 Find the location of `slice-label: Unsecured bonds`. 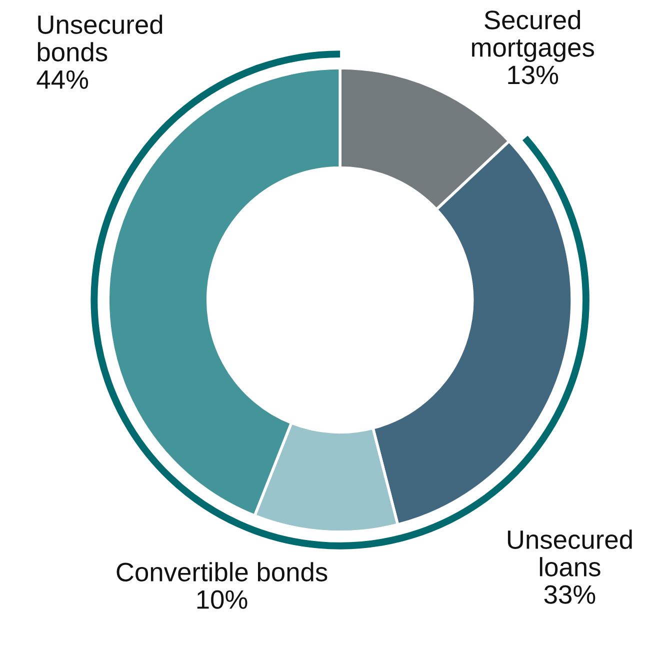

slice-label: Unsecured bonds is located at coordinates (100, 38).